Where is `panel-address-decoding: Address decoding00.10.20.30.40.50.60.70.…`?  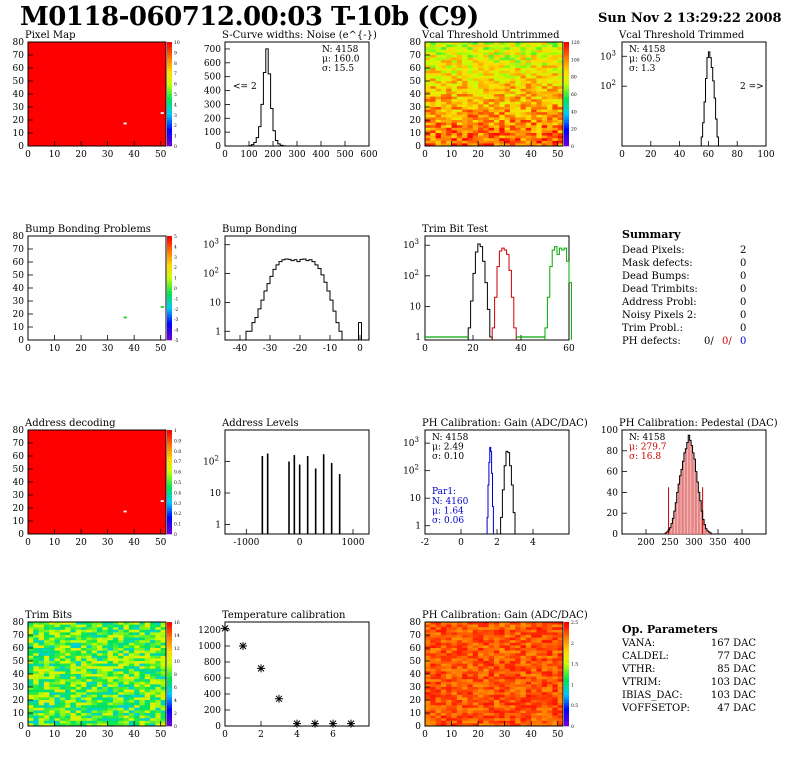 panel-address-decoding: Address decoding00.10.20.30.40.50.60.70.… is located at coordinates (97, 483).